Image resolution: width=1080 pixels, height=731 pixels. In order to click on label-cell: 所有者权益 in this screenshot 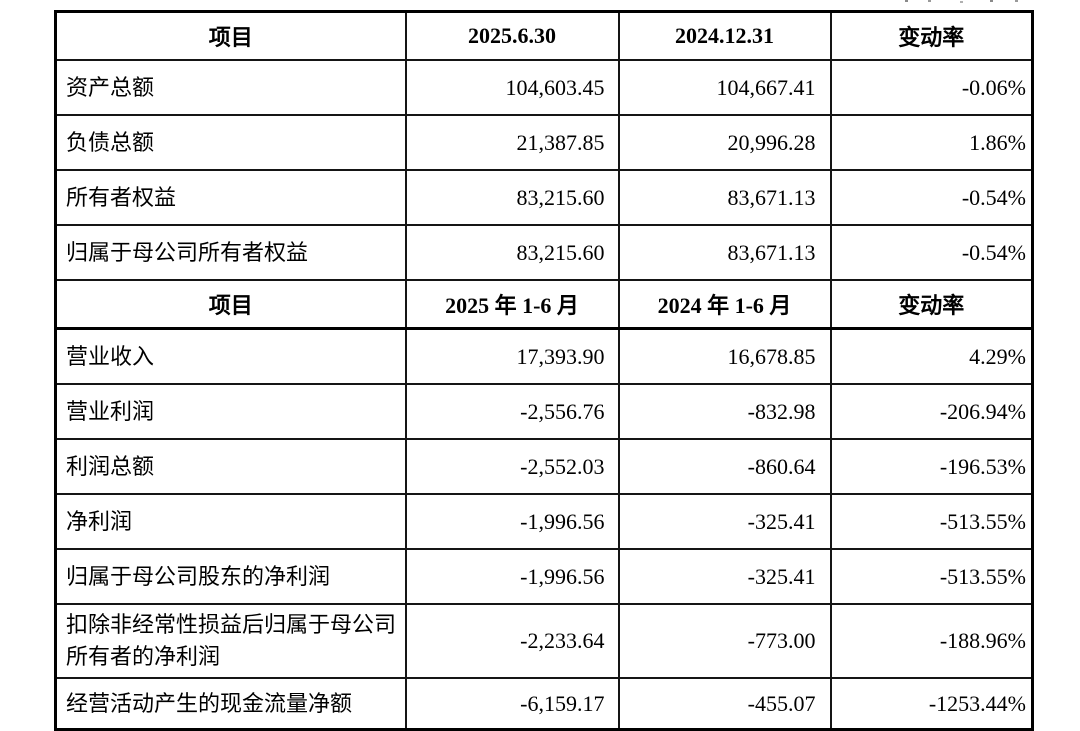, I will do `click(230, 197)`.